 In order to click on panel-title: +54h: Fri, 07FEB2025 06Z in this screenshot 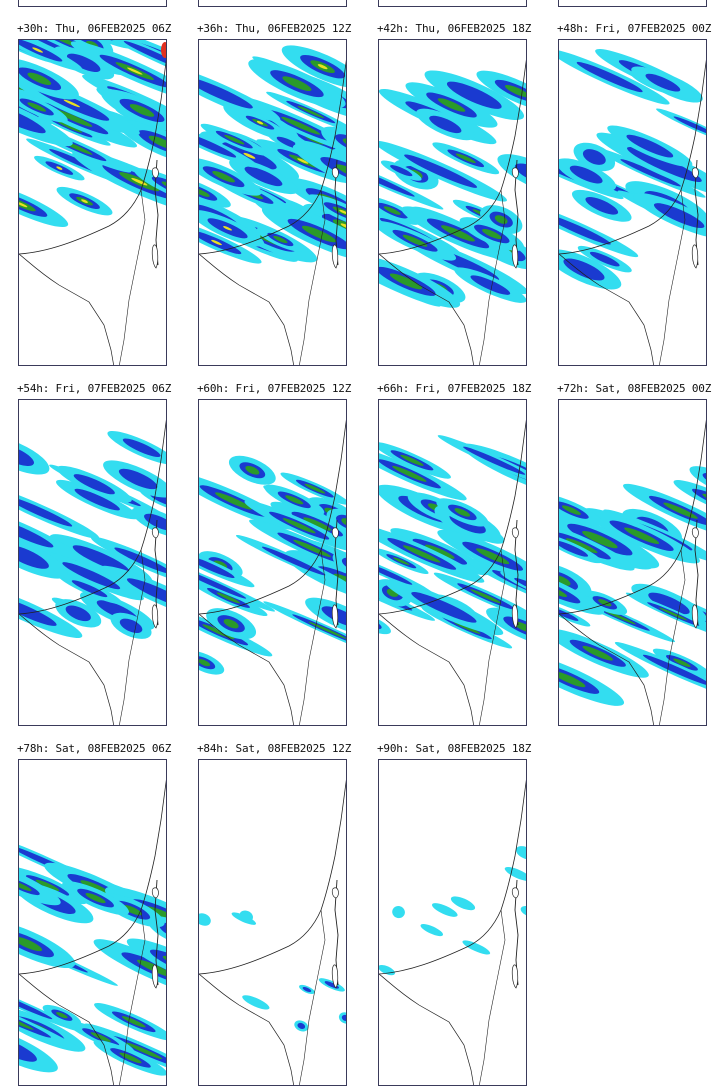, I will do `click(94, 388)`.